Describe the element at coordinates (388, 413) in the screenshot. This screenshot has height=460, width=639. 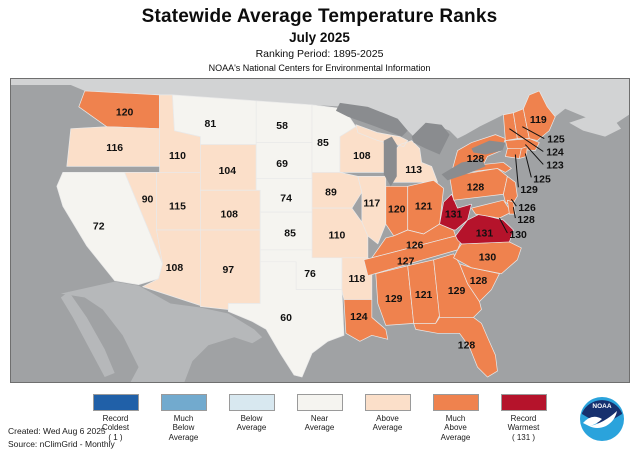
I see `legend-item-above: Above Average` at that location.